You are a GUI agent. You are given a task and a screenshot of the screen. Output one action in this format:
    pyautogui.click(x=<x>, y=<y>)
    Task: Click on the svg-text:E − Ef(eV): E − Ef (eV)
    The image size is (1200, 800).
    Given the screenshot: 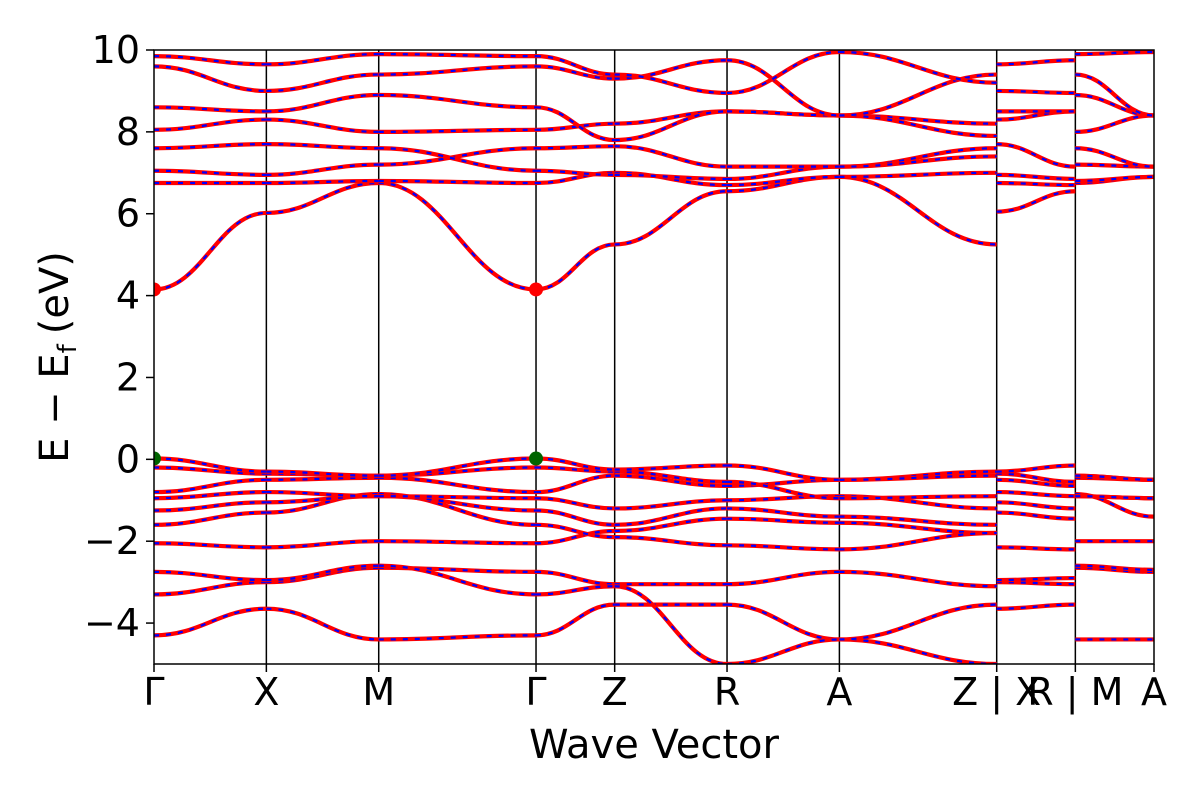 What is the action you would take?
    pyautogui.click(x=57, y=357)
    